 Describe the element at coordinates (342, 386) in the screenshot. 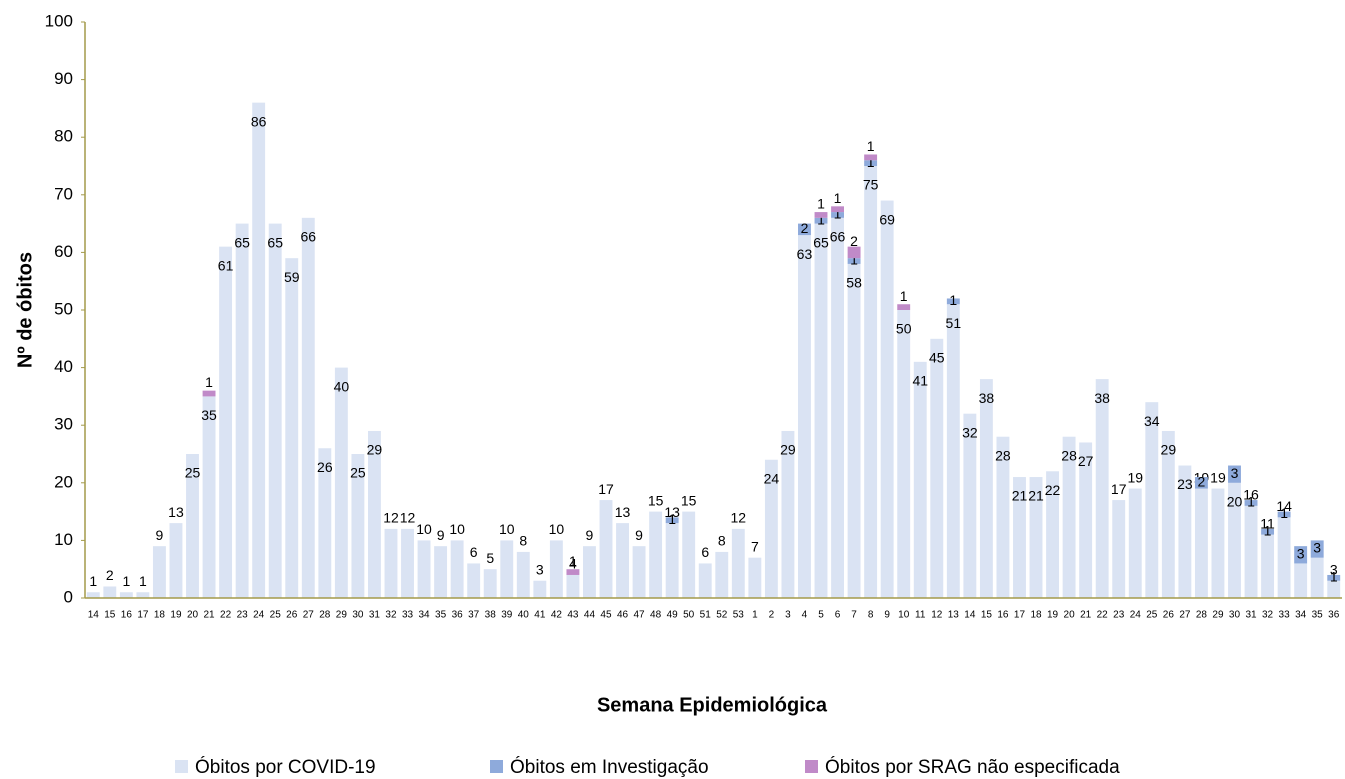

I see `data-label: 40` at that location.